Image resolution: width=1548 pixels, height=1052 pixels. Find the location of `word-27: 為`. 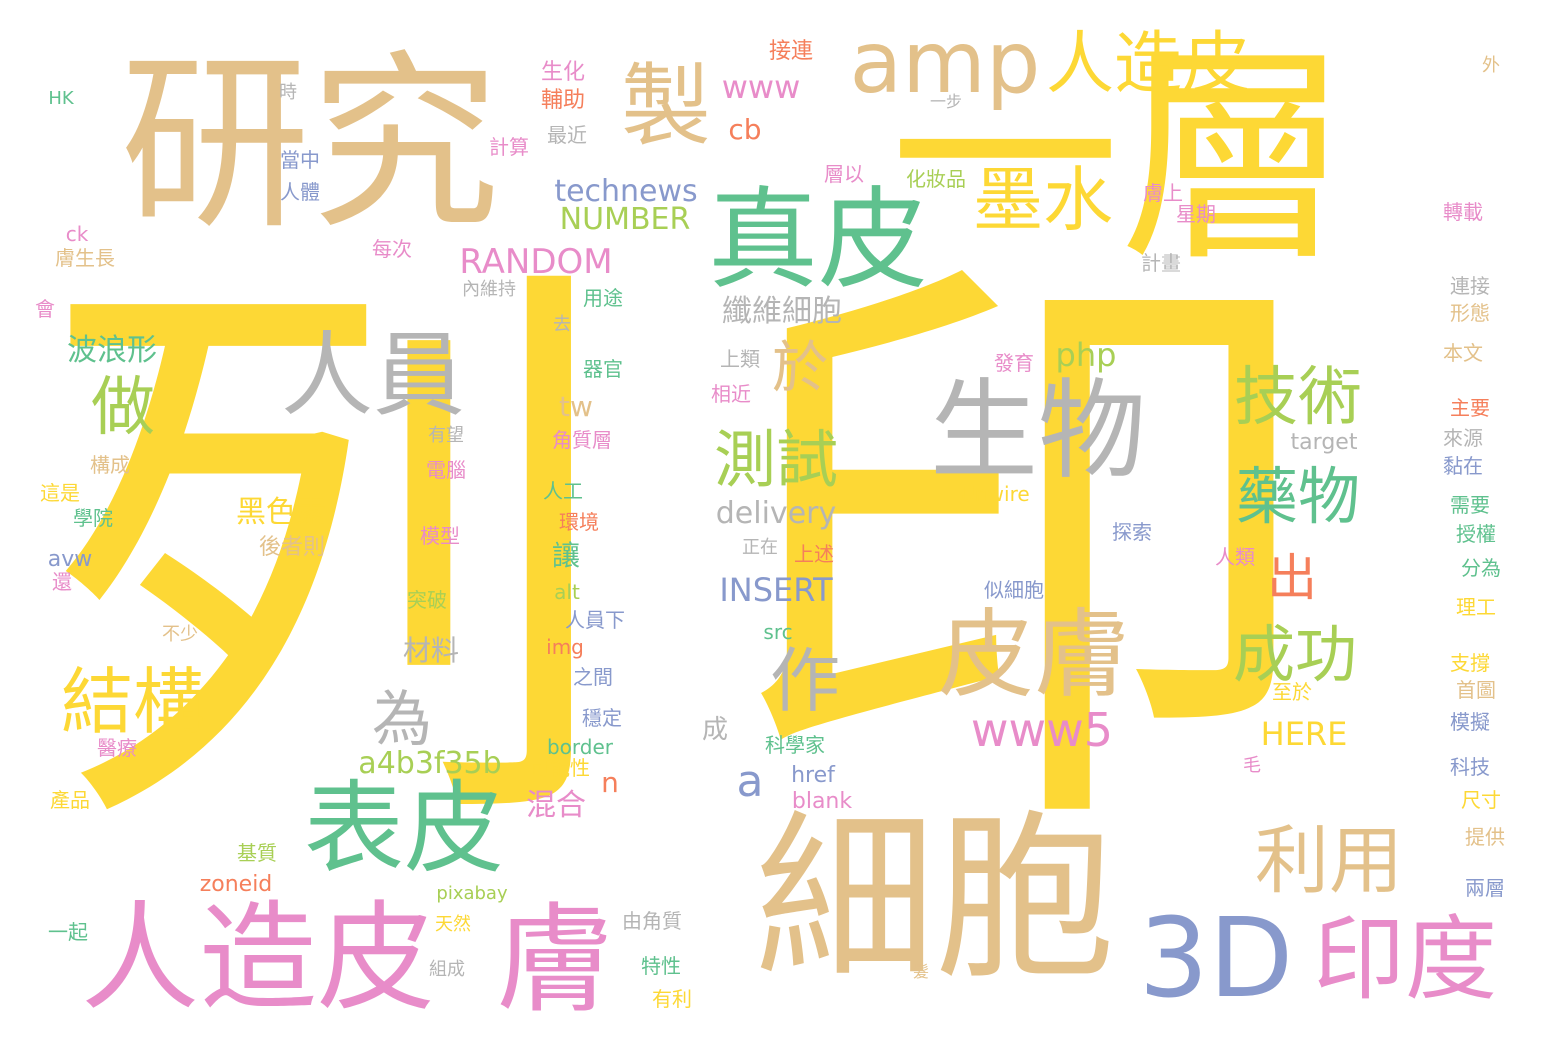

word-27: 為 is located at coordinates (402, 720).